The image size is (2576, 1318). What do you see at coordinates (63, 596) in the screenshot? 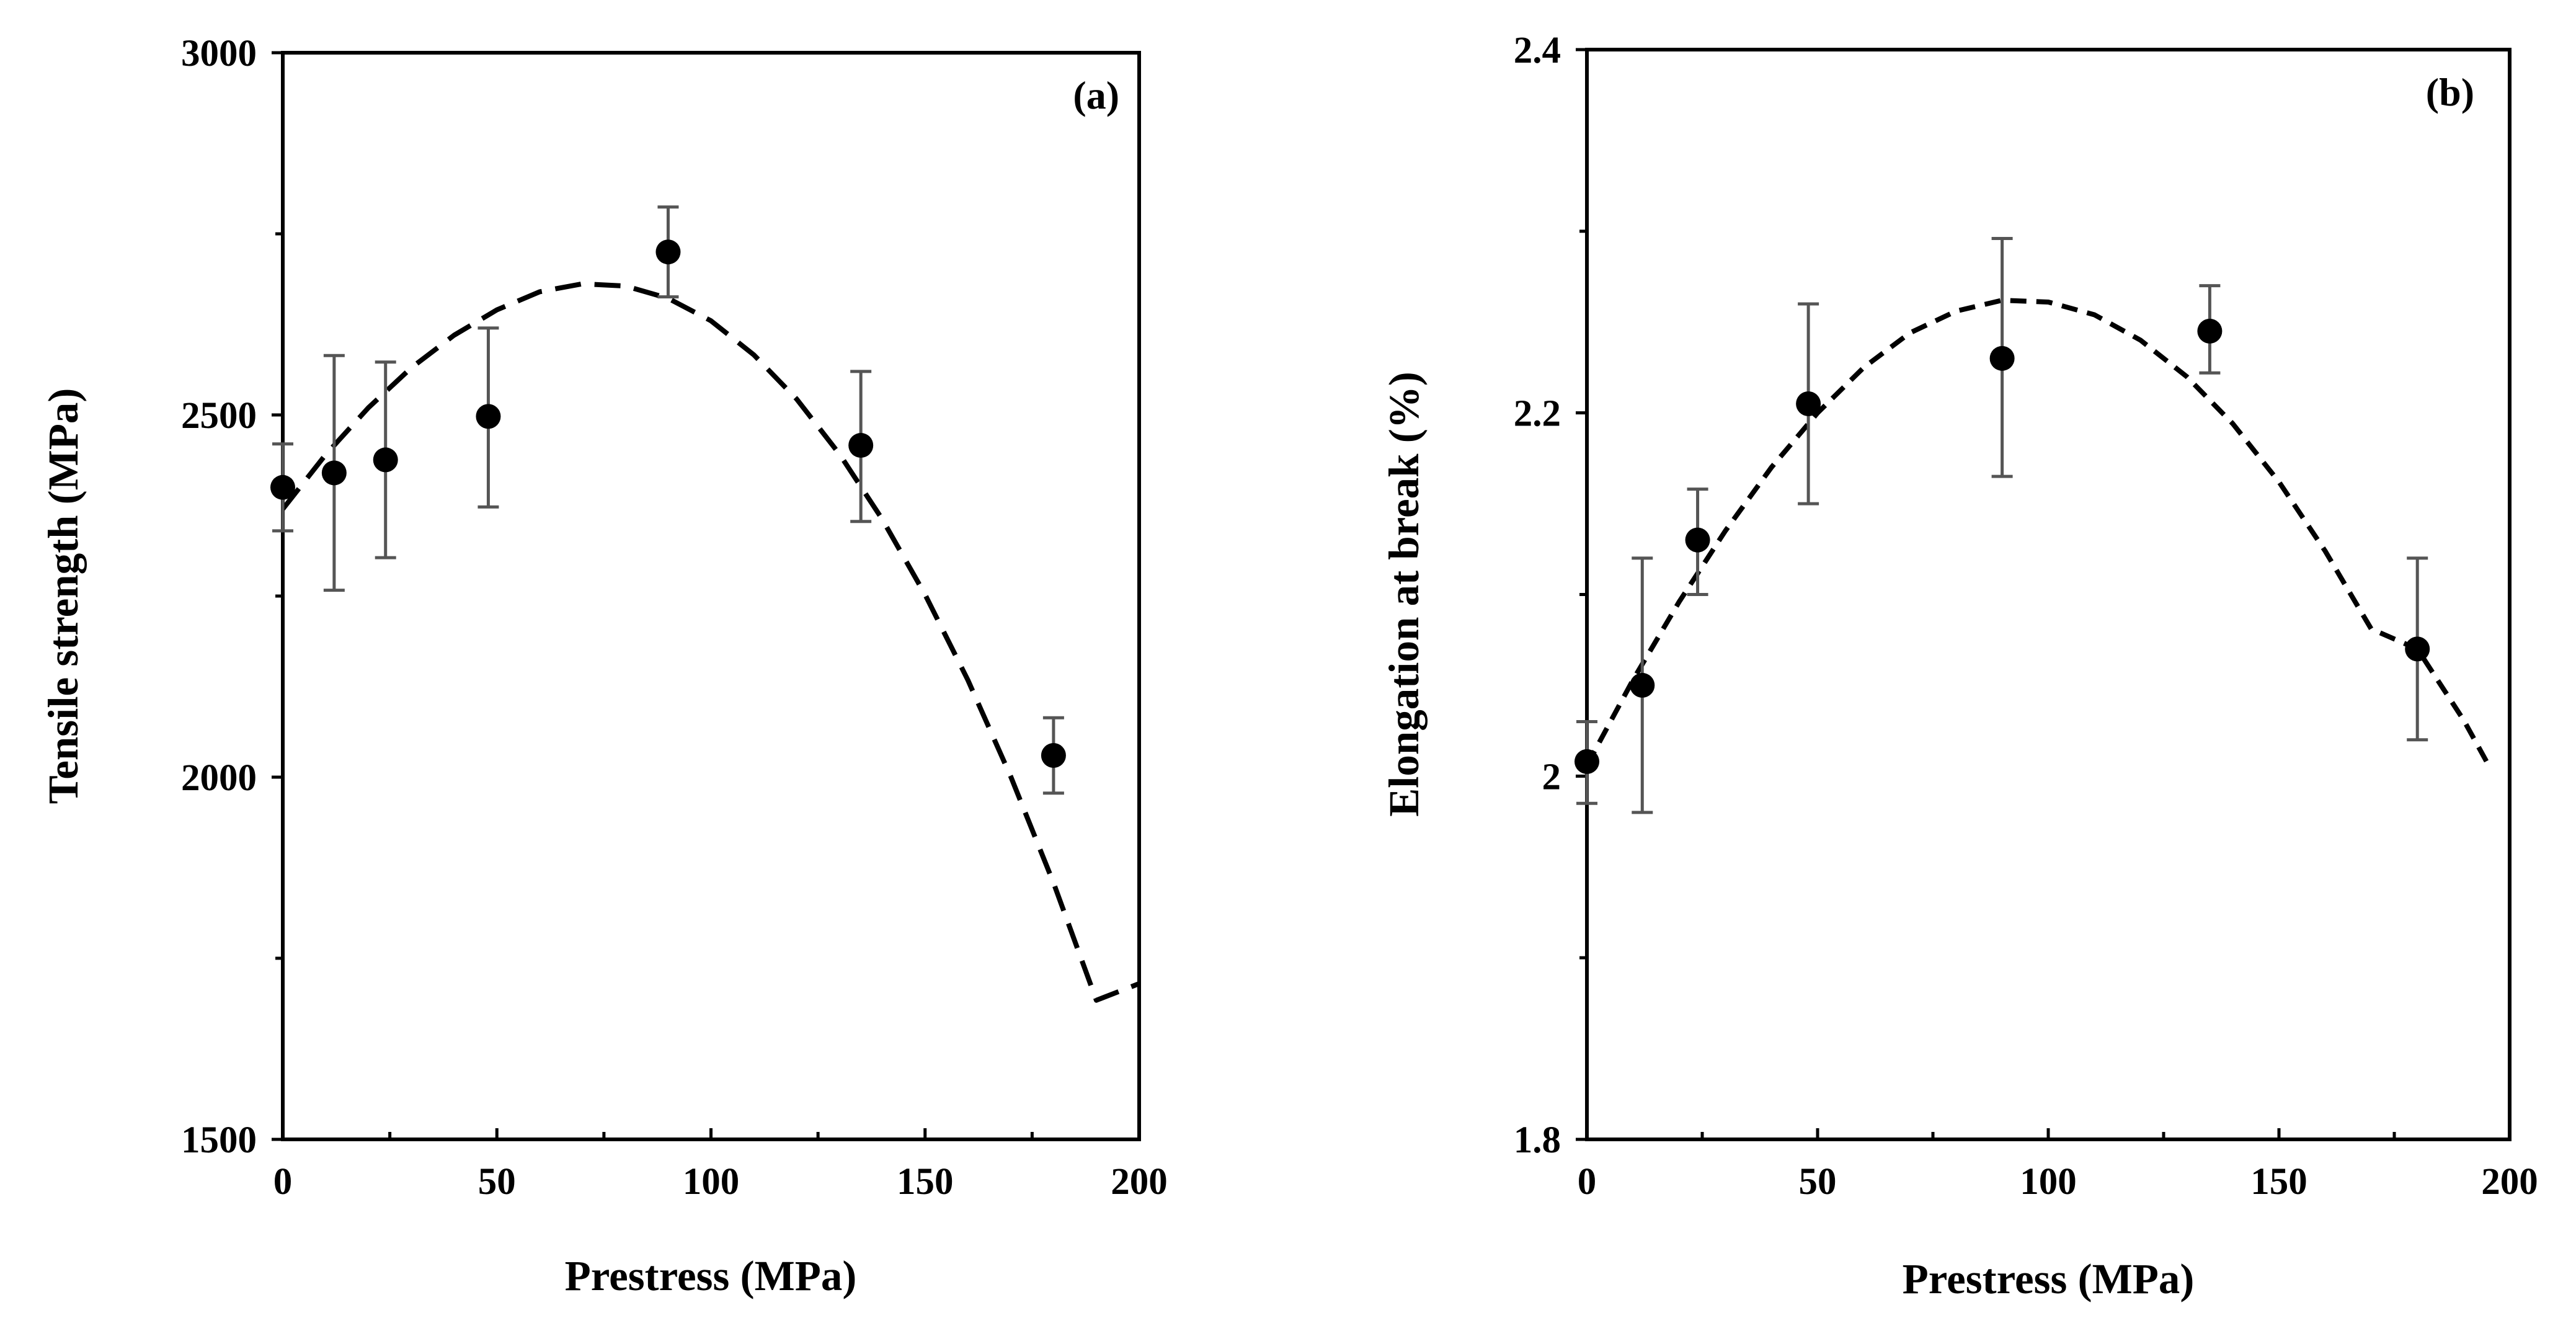
I see `y-axis-title-a: Tensile strength (MPa)` at bounding box center [63, 596].